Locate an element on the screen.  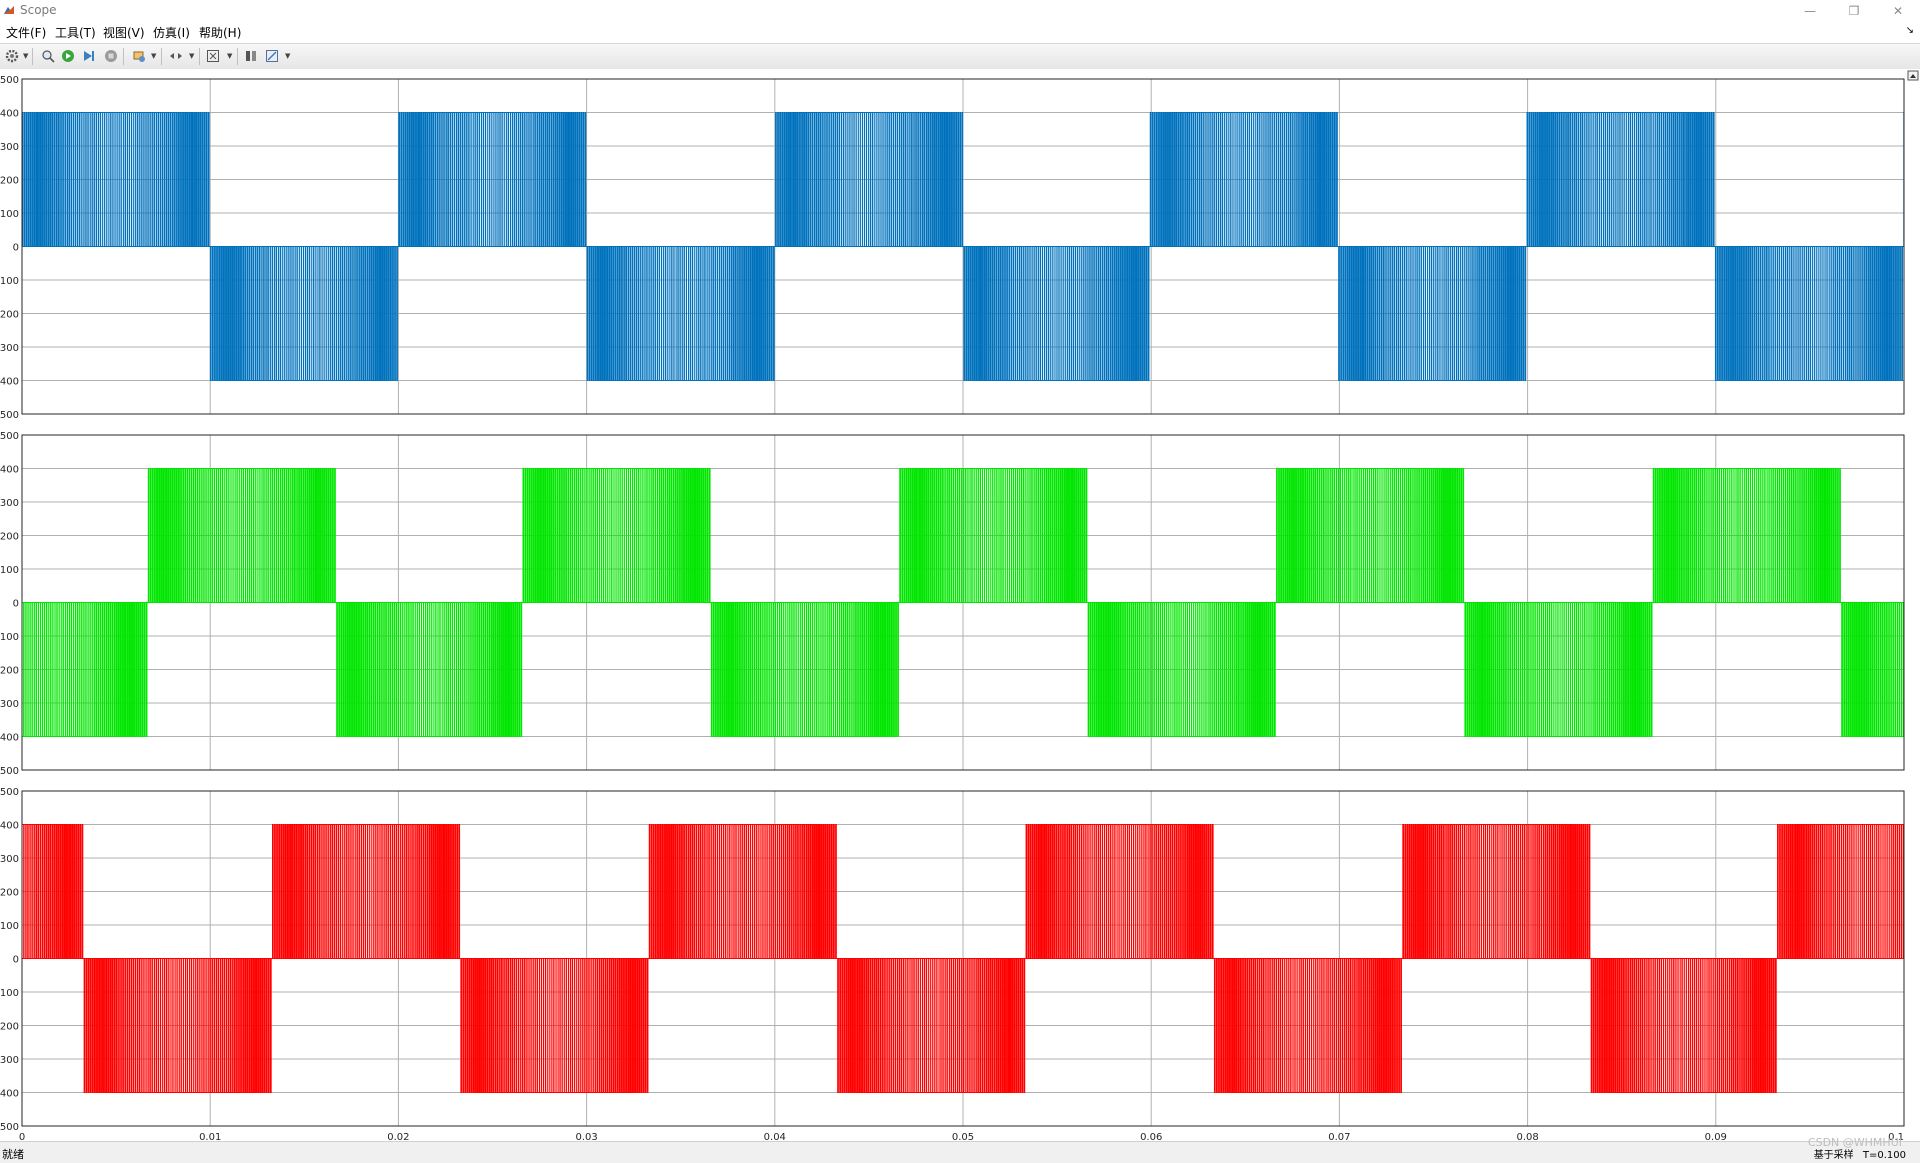
menu-help: 帮助(H) is located at coordinates (220, 33).